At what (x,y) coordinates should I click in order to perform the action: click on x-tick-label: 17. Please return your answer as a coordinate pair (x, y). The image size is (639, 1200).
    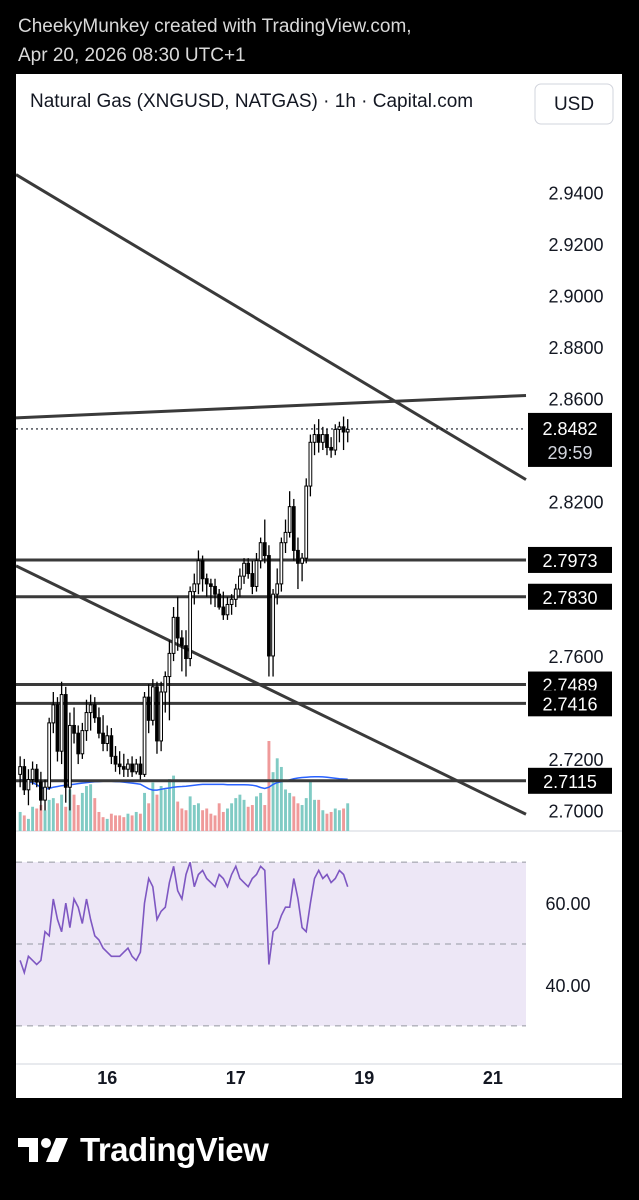
    Looking at the image, I should click on (236, 1078).